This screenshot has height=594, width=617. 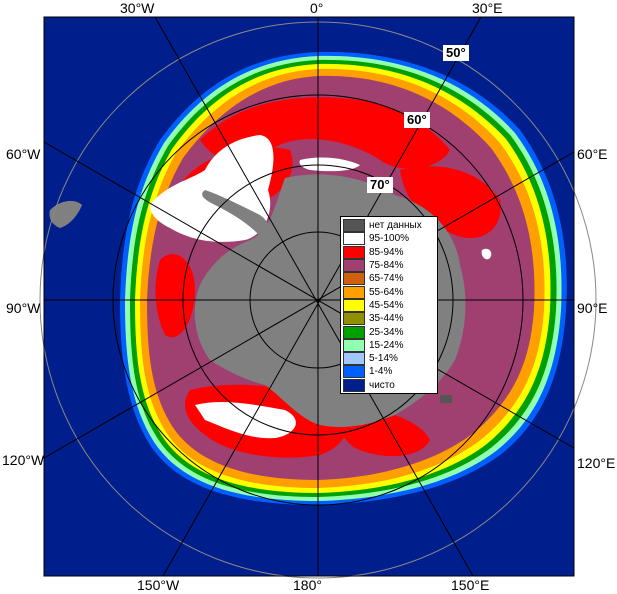 I want to click on legend-label: нет данных, so click(x=395, y=226).